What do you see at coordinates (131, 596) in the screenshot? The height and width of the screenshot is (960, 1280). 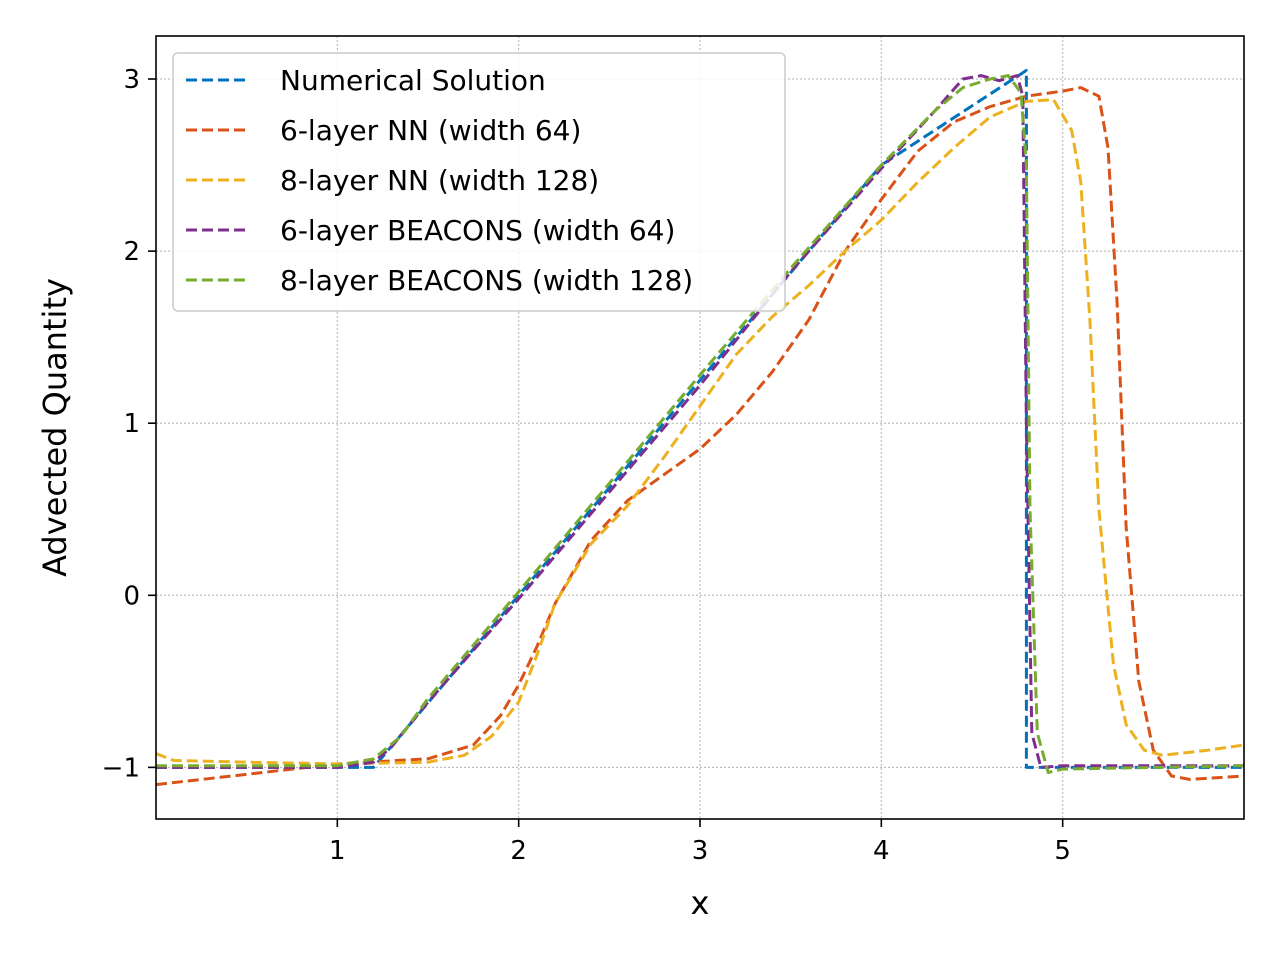 I see `y-tick-label: 0` at bounding box center [131, 596].